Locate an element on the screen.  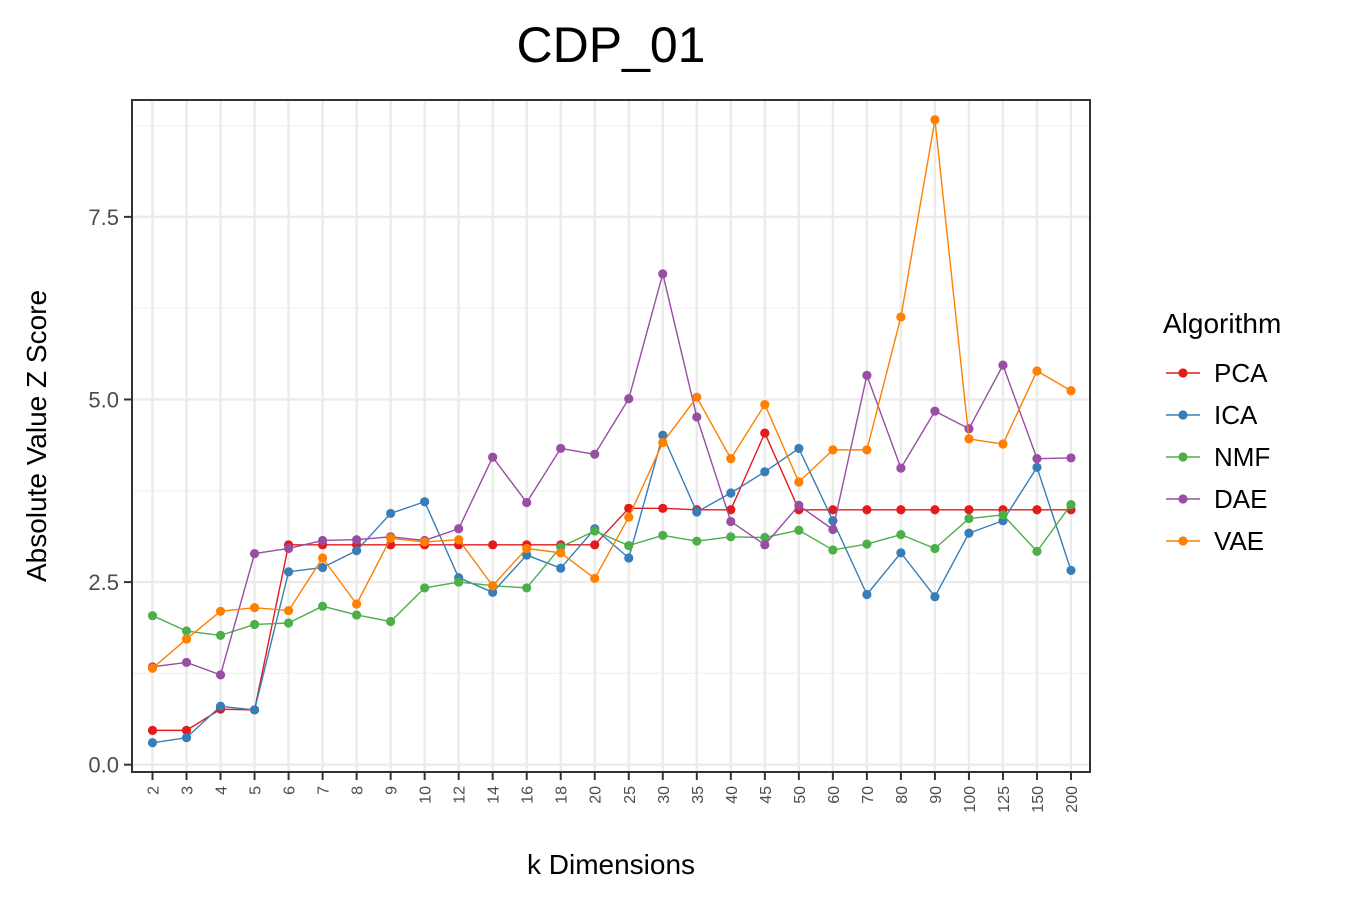
x-tick-label: 90 is located at coordinates (936, 795).